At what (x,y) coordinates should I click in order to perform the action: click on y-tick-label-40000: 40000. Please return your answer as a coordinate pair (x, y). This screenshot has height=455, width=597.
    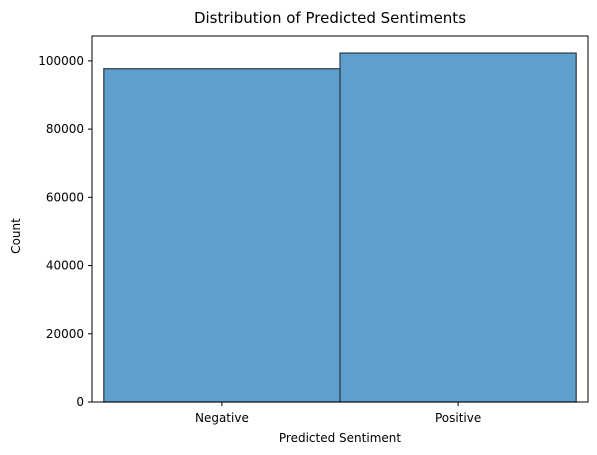
    Looking at the image, I should click on (65, 266).